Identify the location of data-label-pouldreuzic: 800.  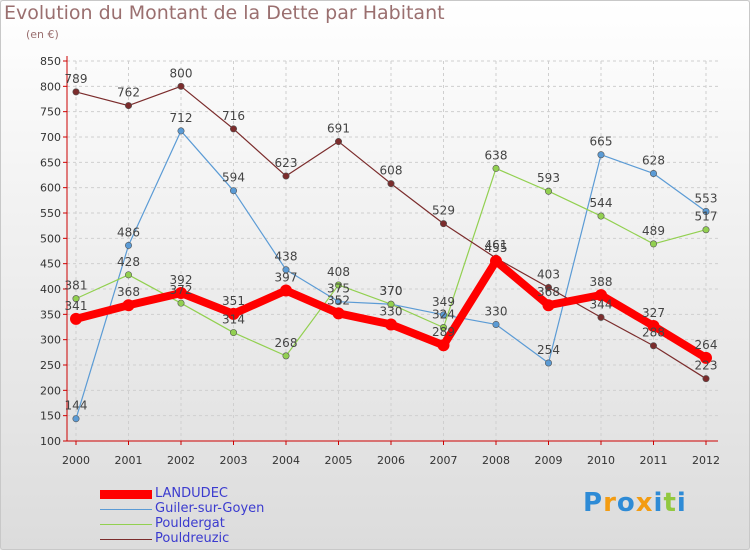
(181, 73).